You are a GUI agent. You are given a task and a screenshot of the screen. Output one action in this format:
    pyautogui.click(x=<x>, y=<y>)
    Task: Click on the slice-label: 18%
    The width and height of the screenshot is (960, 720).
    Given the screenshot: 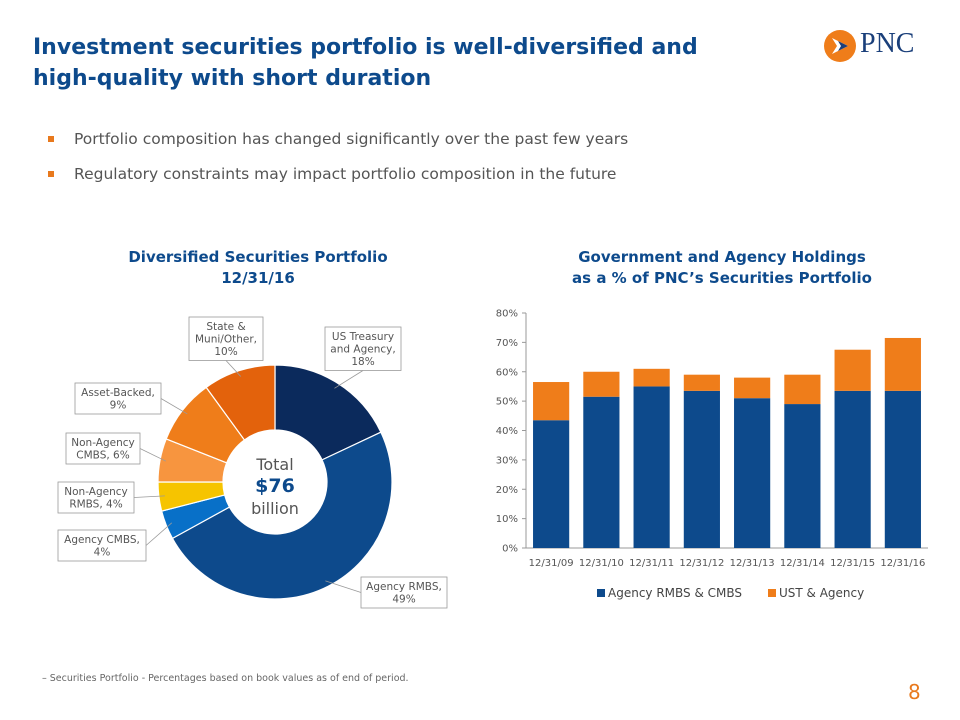 What is the action you would take?
    pyautogui.click(x=362, y=362)
    